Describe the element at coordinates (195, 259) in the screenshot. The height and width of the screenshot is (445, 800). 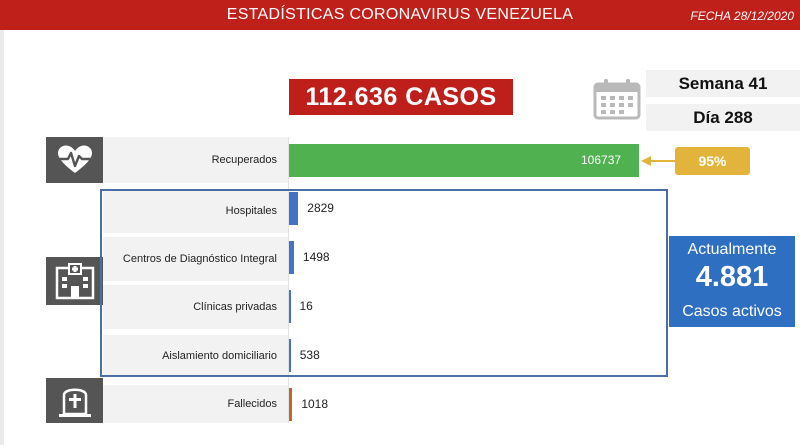
I see `label-cdi: Centros de Diagnóstico Integral` at that location.